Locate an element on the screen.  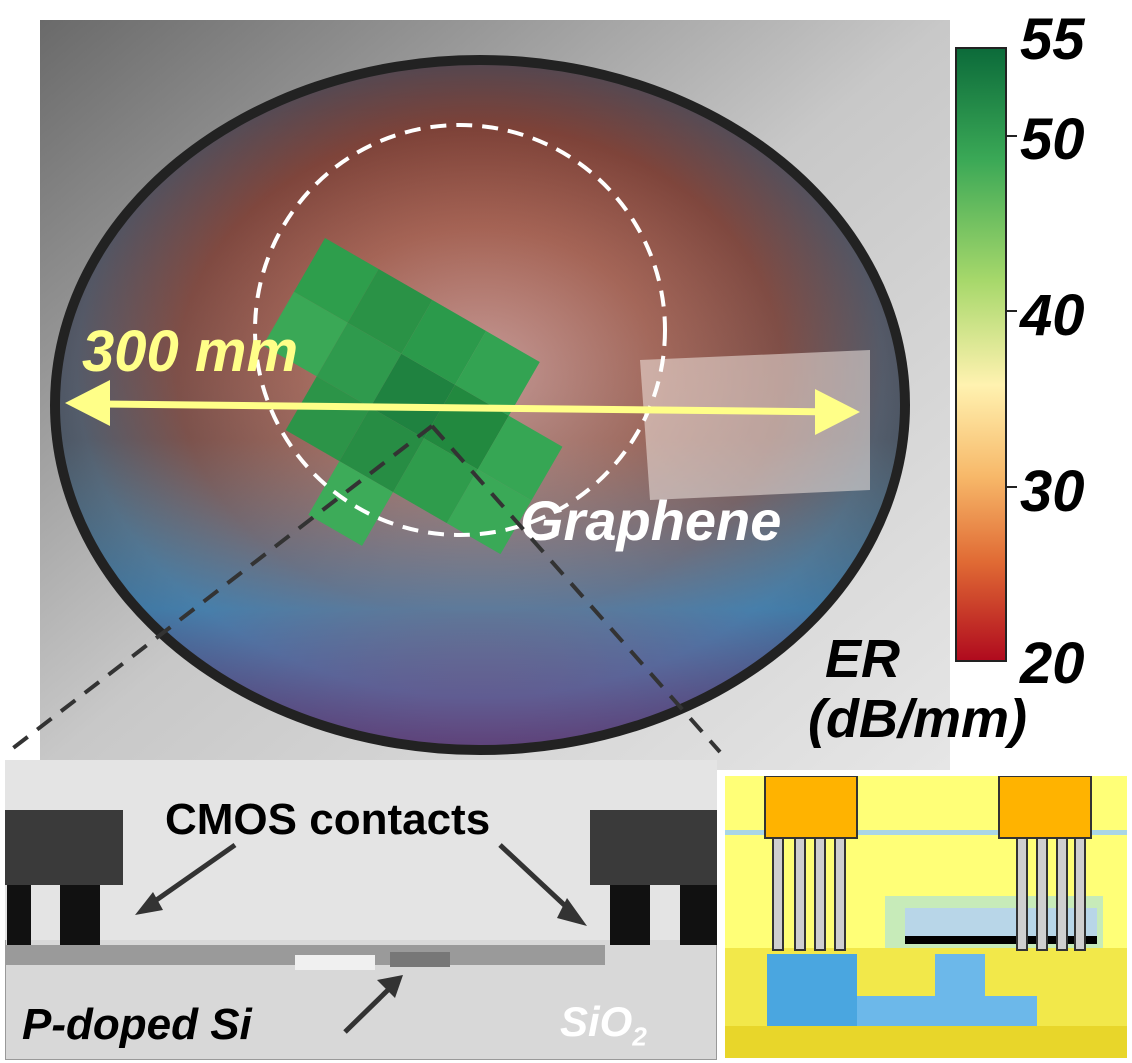
right-electrode is located at coordinates (1045, 807).